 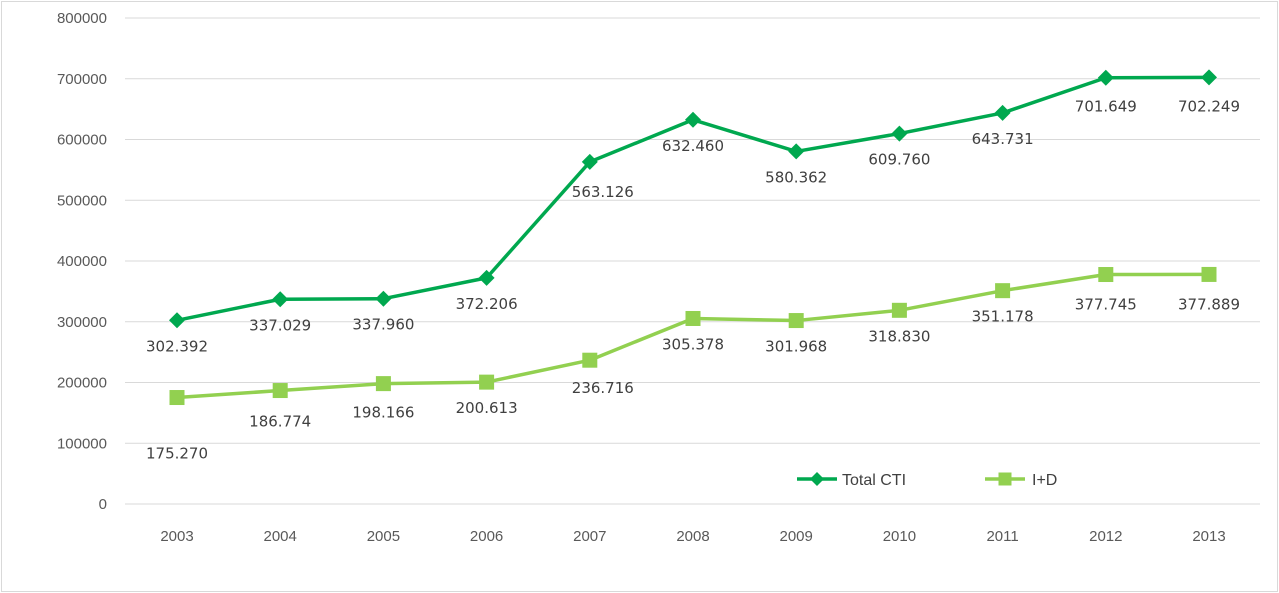 What do you see at coordinates (383, 325) in the screenshot?
I see `data-label: 337.960` at bounding box center [383, 325].